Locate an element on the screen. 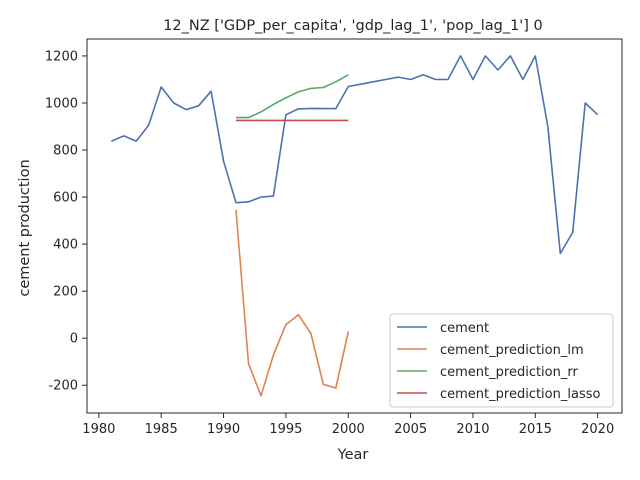 This screenshot has height=480, width=640. x-tick-label: 1985 is located at coordinates (161, 429).